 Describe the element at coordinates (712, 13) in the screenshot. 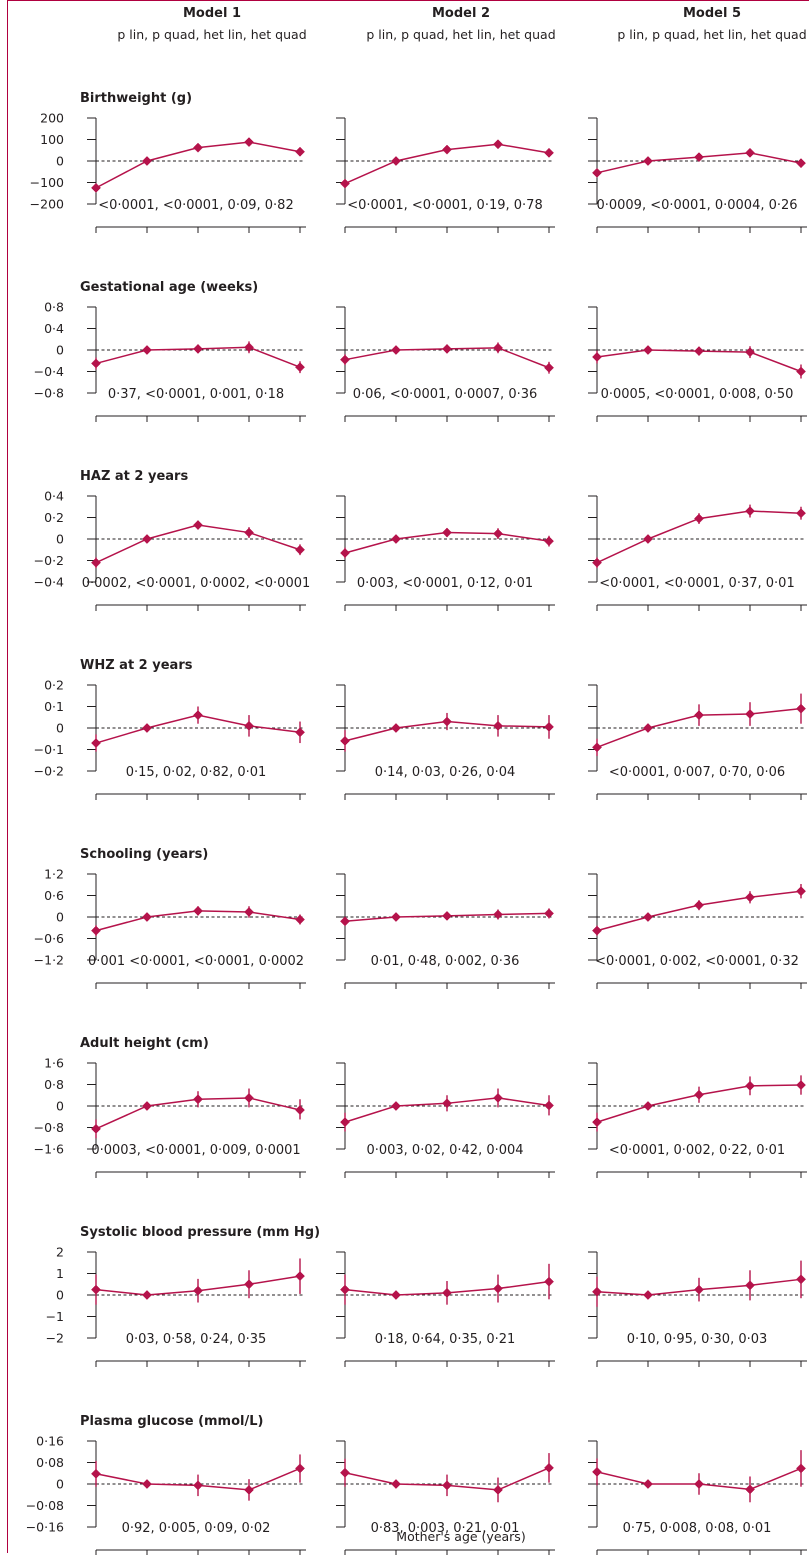

I see `column-title-3: Model 5` at that location.